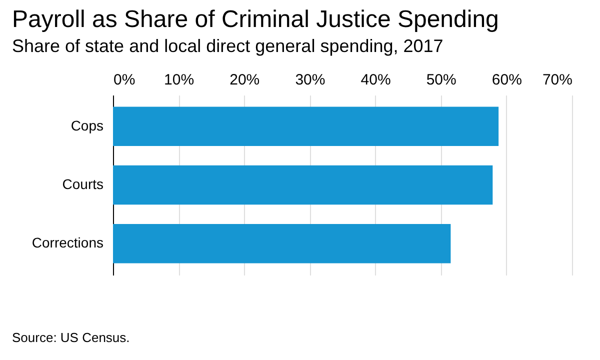 This screenshot has width=600, height=360. What do you see at coordinates (179, 80) in the screenshot?
I see `x-tick-label: 10%` at bounding box center [179, 80].